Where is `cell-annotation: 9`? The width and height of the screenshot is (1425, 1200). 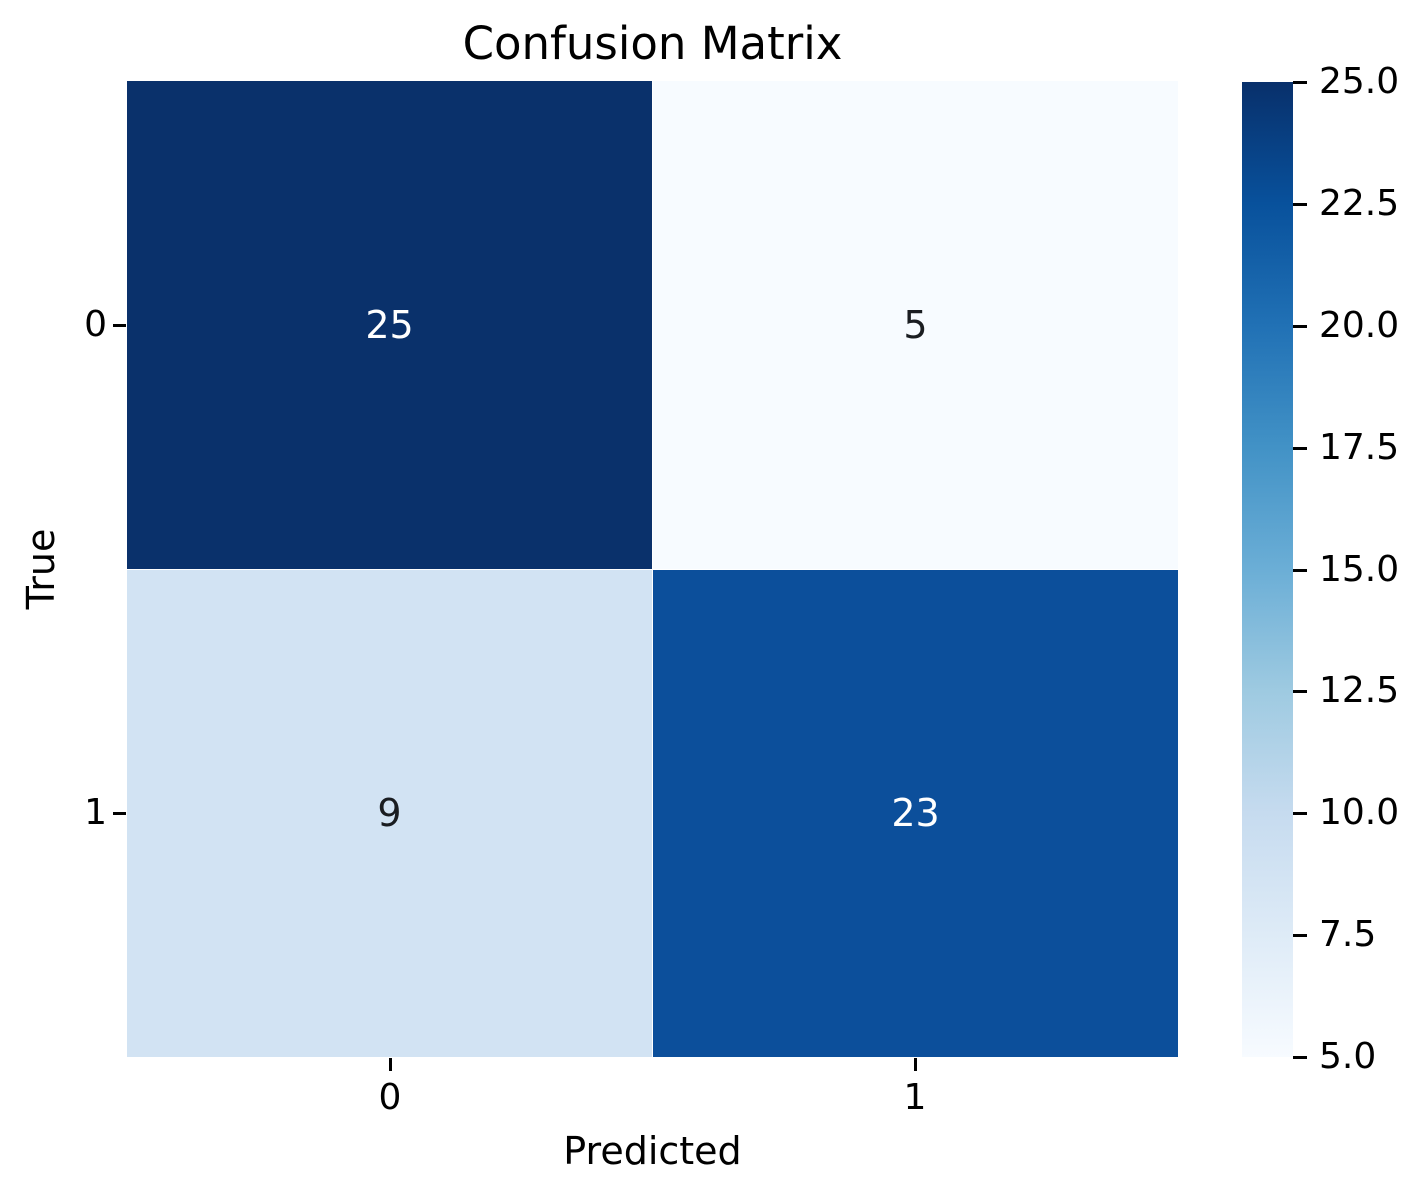 cell-annotation: 9 is located at coordinates (389, 813).